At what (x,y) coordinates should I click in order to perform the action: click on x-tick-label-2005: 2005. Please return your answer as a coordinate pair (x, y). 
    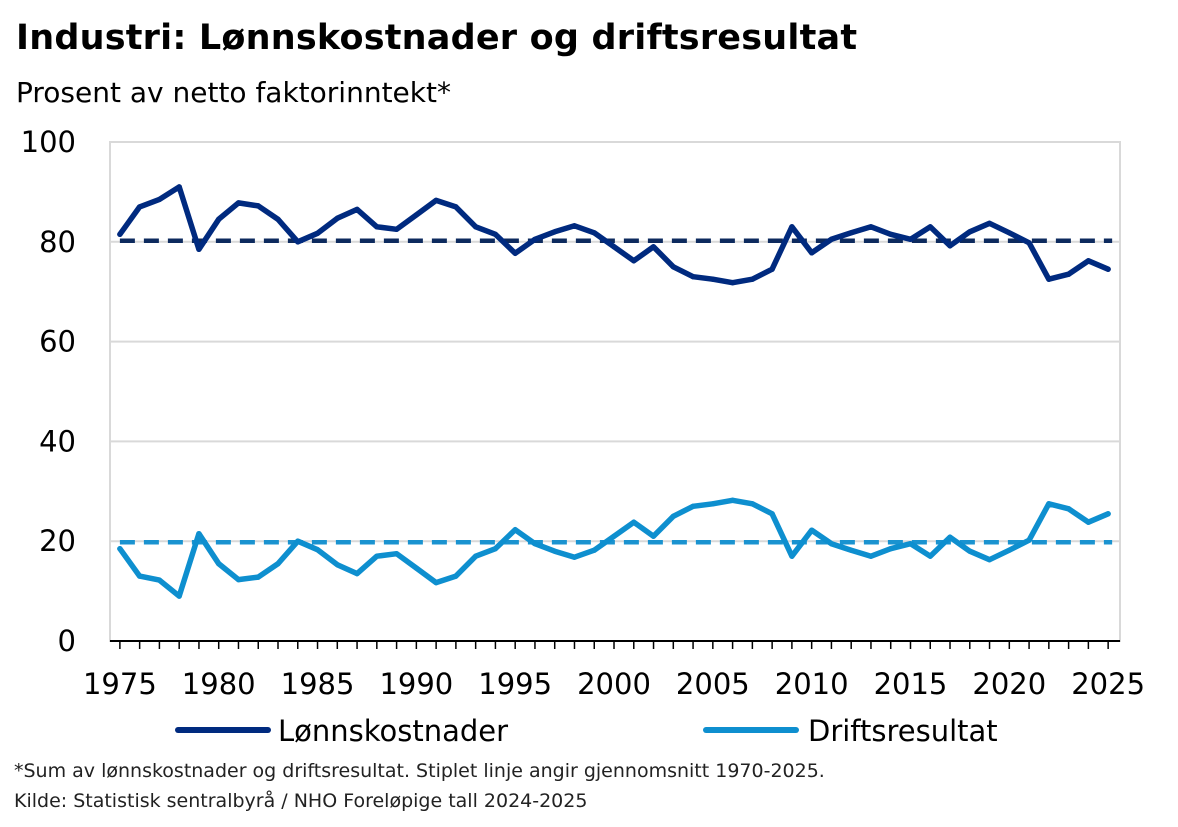
    Looking at the image, I should click on (713, 684).